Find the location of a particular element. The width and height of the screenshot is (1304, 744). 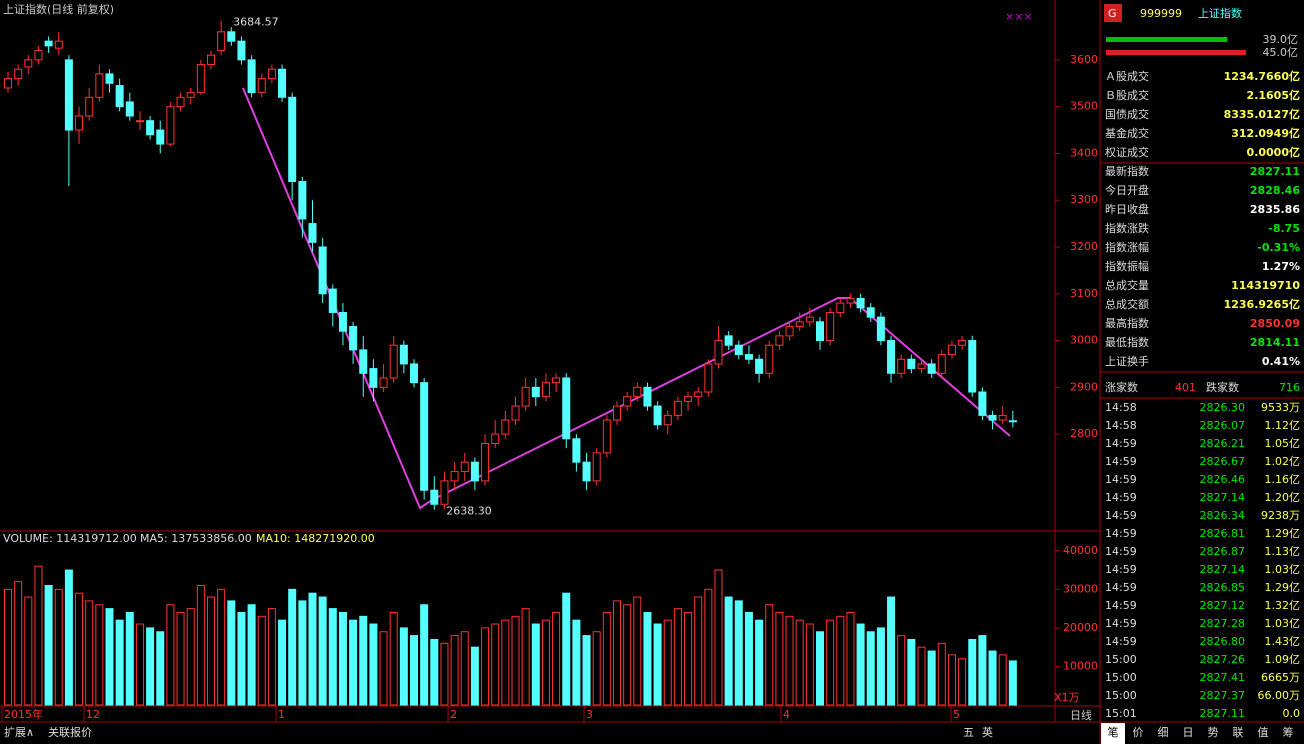

tick-time: 15:01 is located at coordinates (1121, 713).